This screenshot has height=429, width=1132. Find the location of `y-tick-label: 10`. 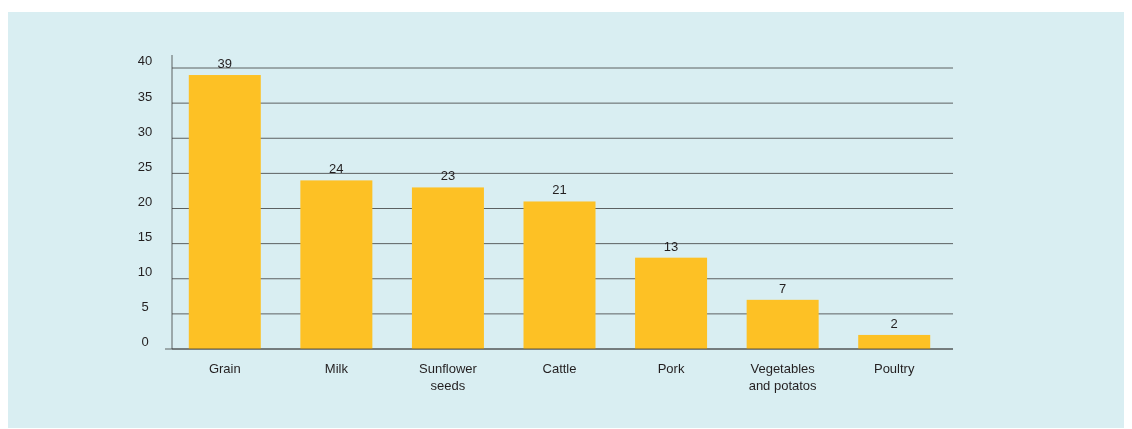

y-tick-label: 10 is located at coordinates (145, 272).